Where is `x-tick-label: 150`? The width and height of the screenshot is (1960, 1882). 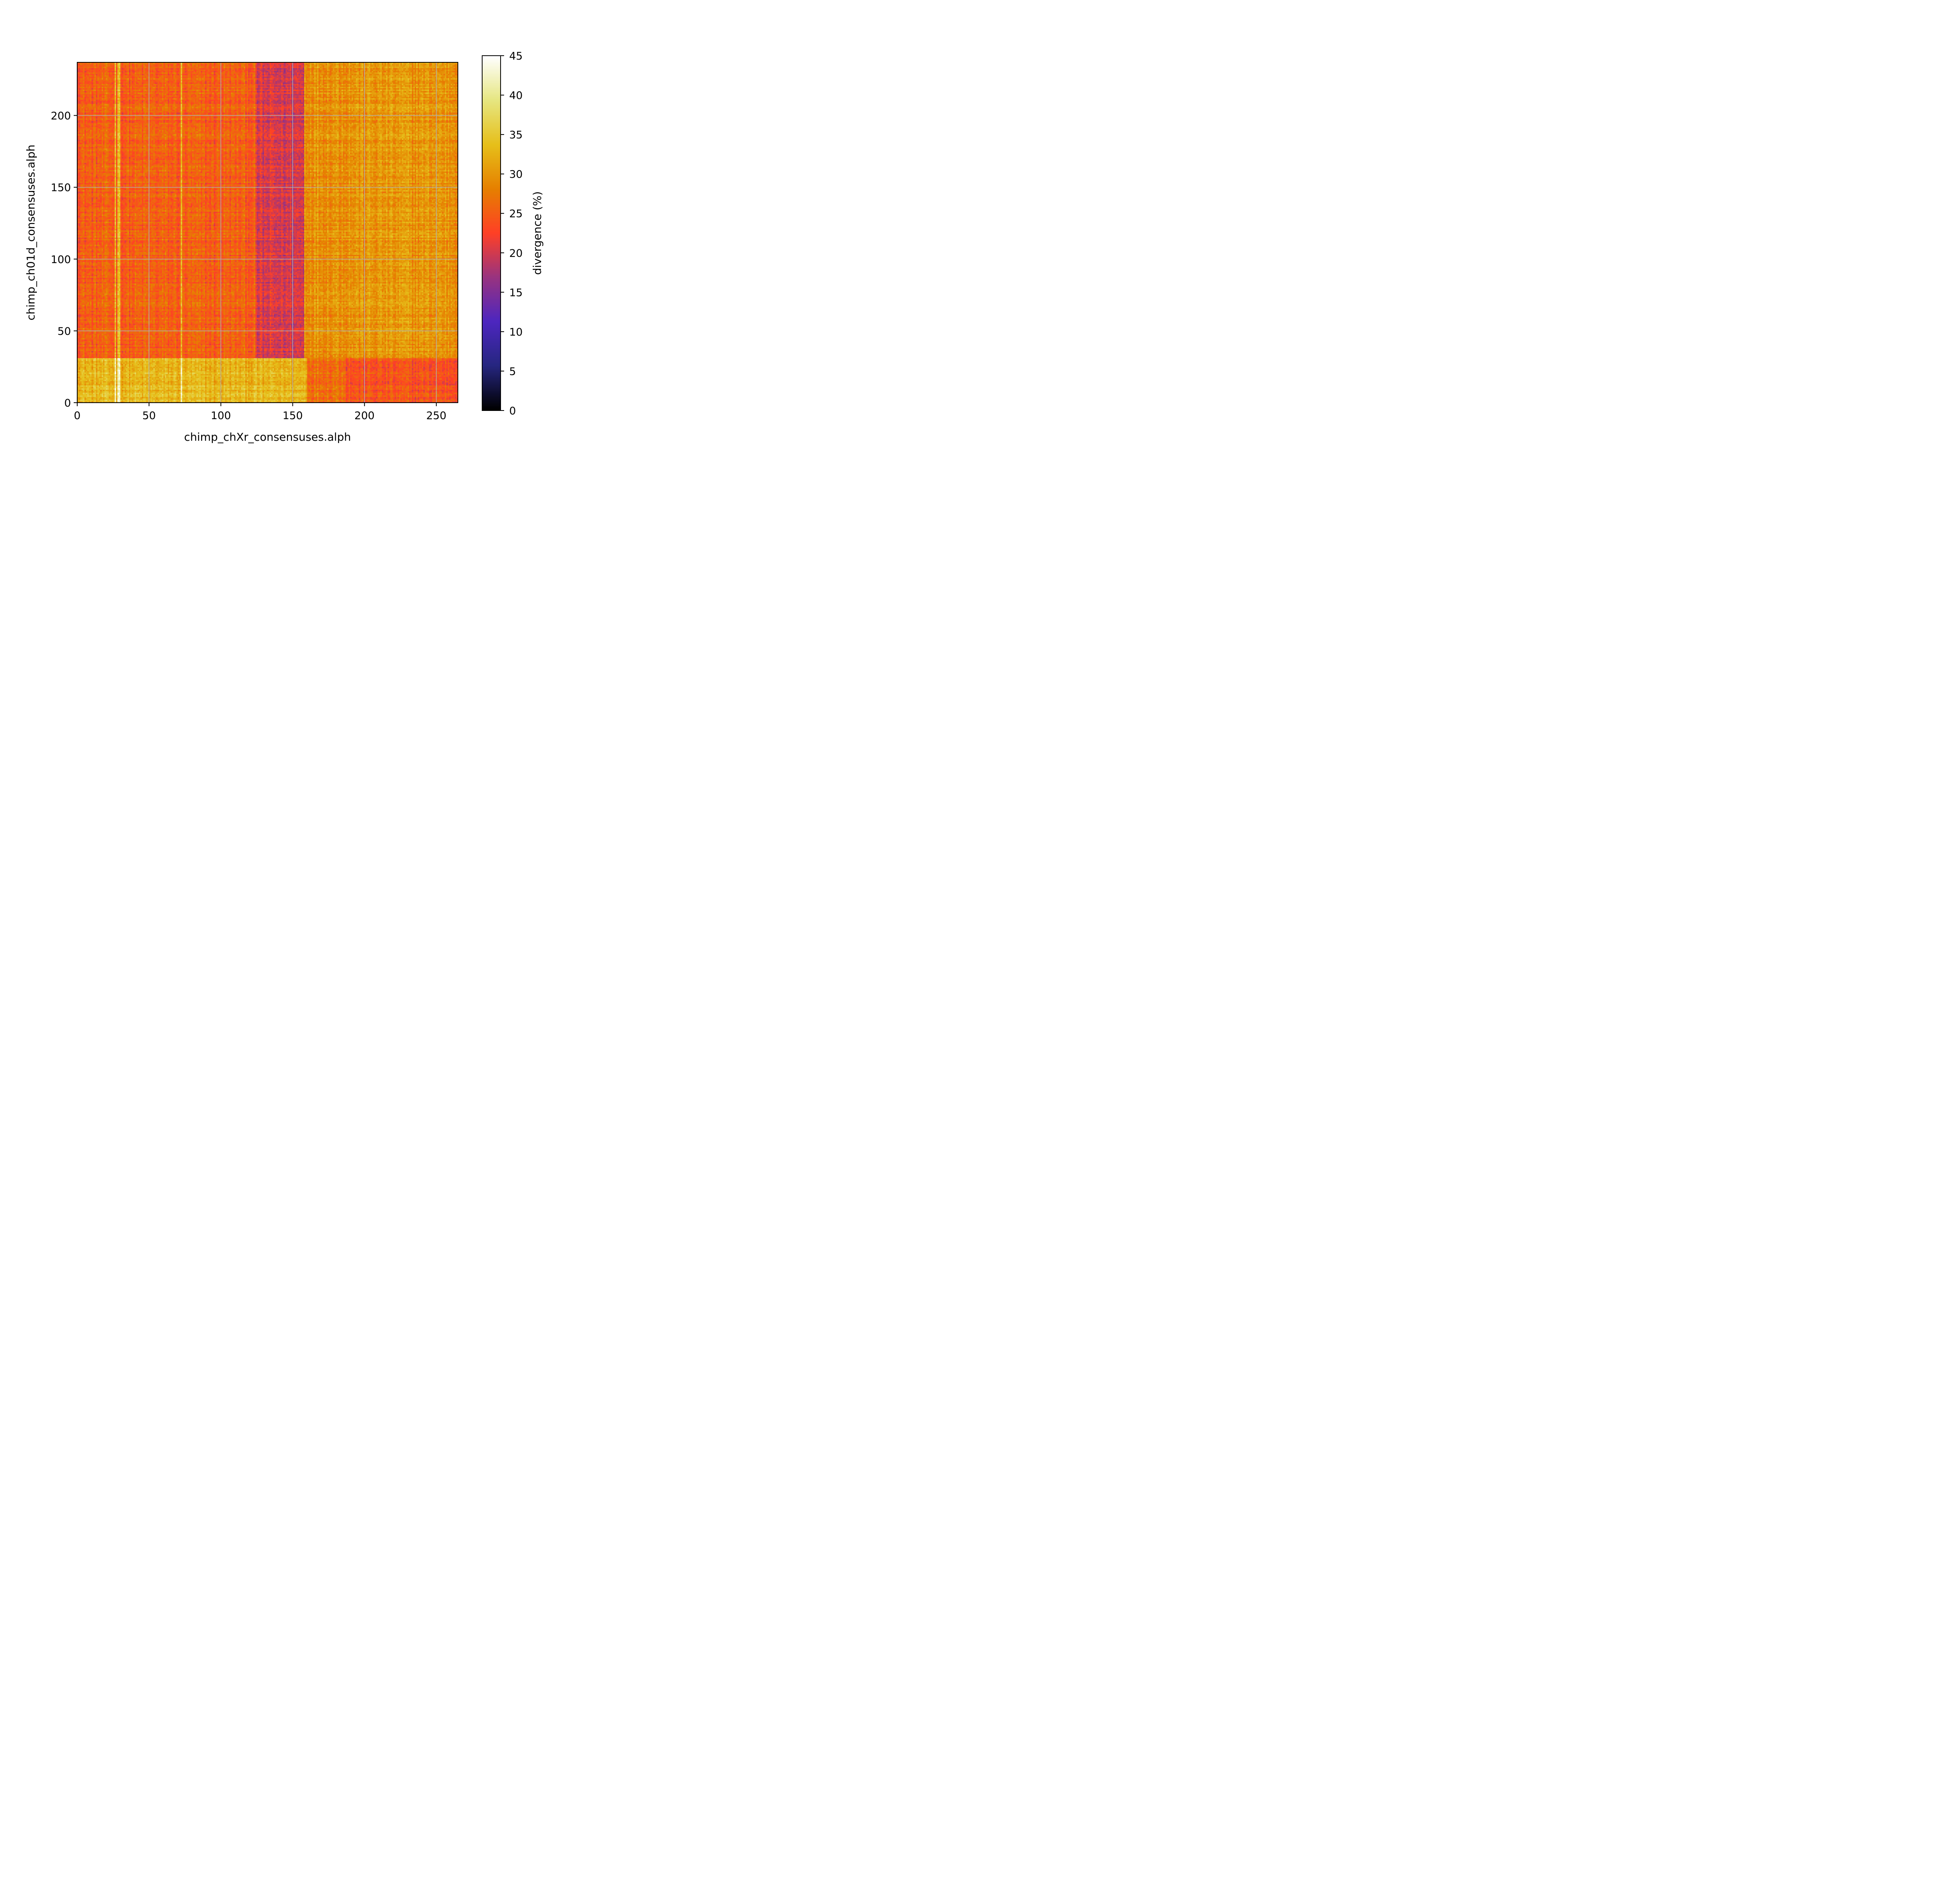
x-tick-label: 150 is located at coordinates (293, 416).